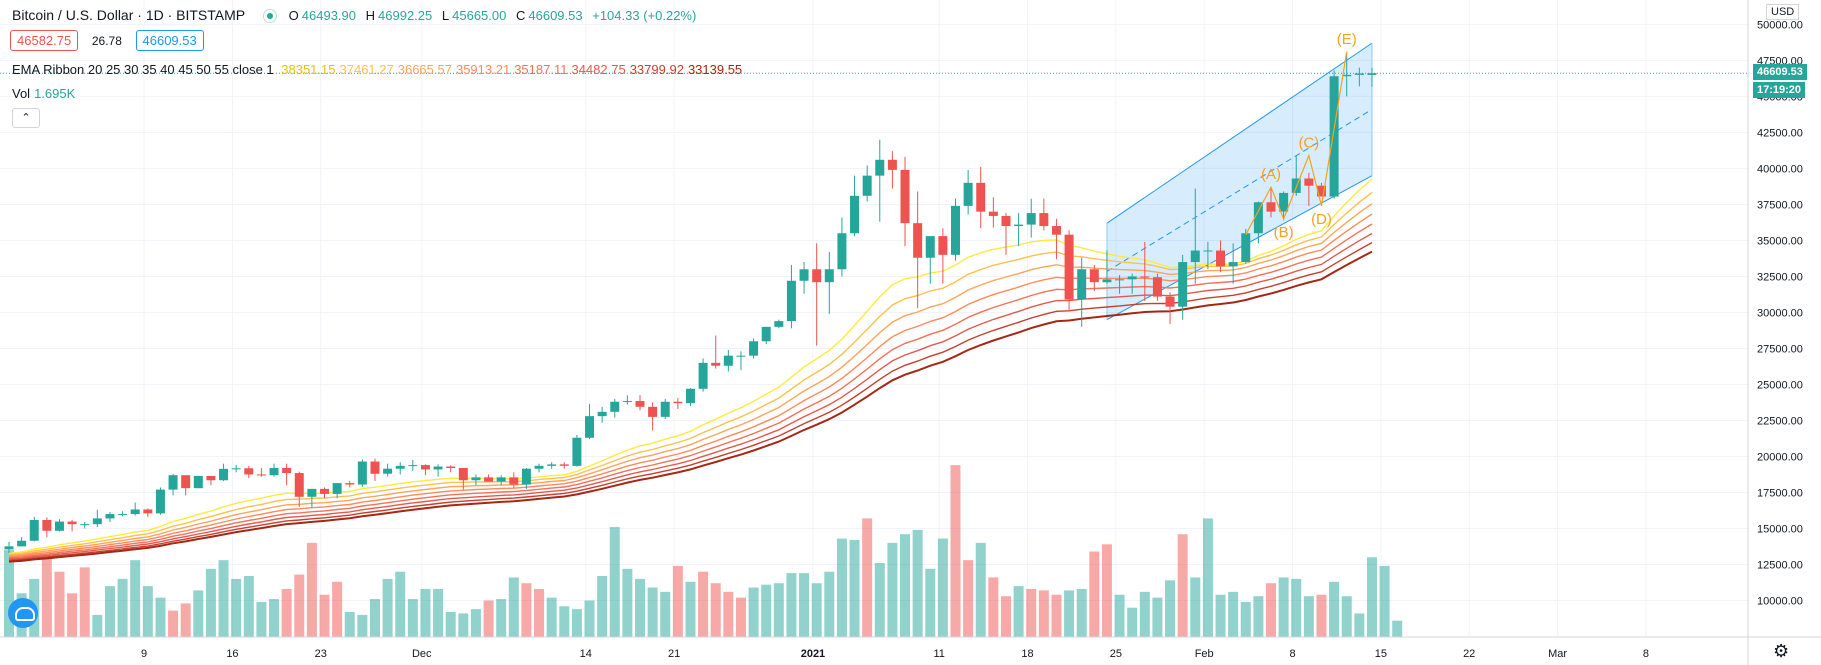  Describe the element at coordinates (128, 15) in the screenshot. I see `symbol-title: Bitcoin / U.S. Dollar · 1D · BITSTAMP` at that location.